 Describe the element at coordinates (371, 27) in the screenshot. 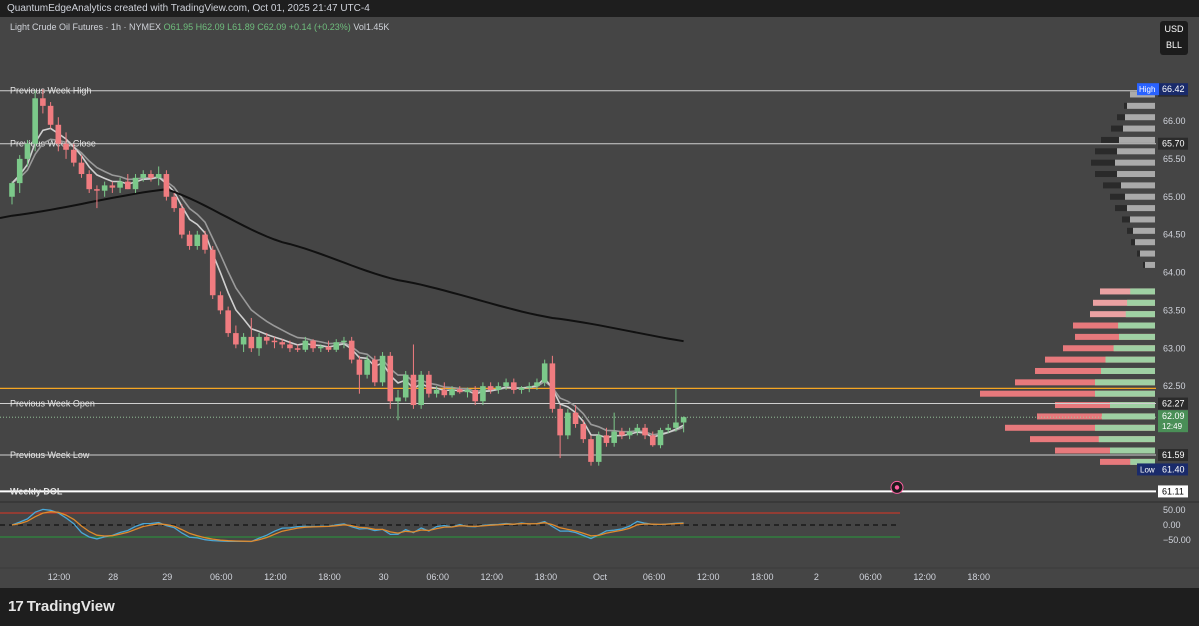

I see `legend-volume: Vol1.45K` at that location.